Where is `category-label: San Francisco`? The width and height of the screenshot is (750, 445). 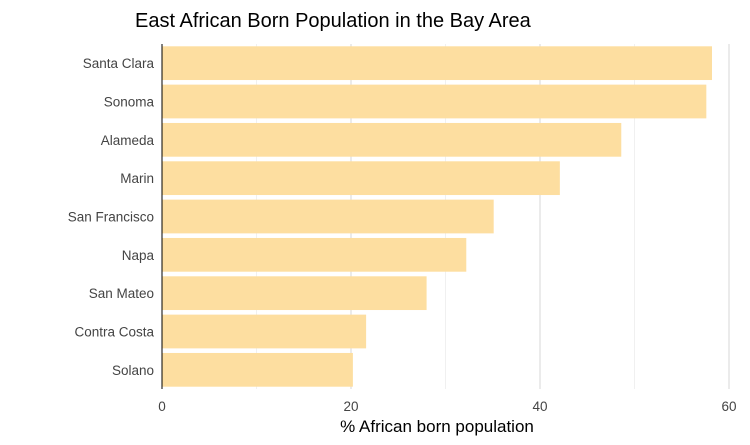
category-label: San Francisco is located at coordinates (111, 217).